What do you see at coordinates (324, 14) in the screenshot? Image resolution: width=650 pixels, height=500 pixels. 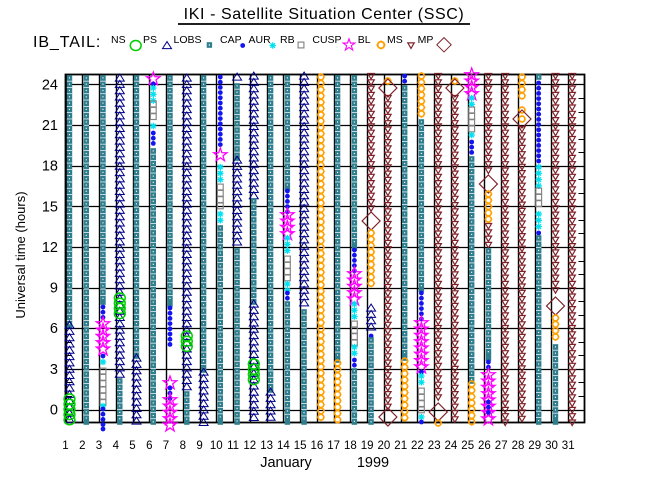 I see `svg-text:IKI - Satellite Situation Cent: IKI - Satellite Situation Center (SSC)` at bounding box center [324, 14].